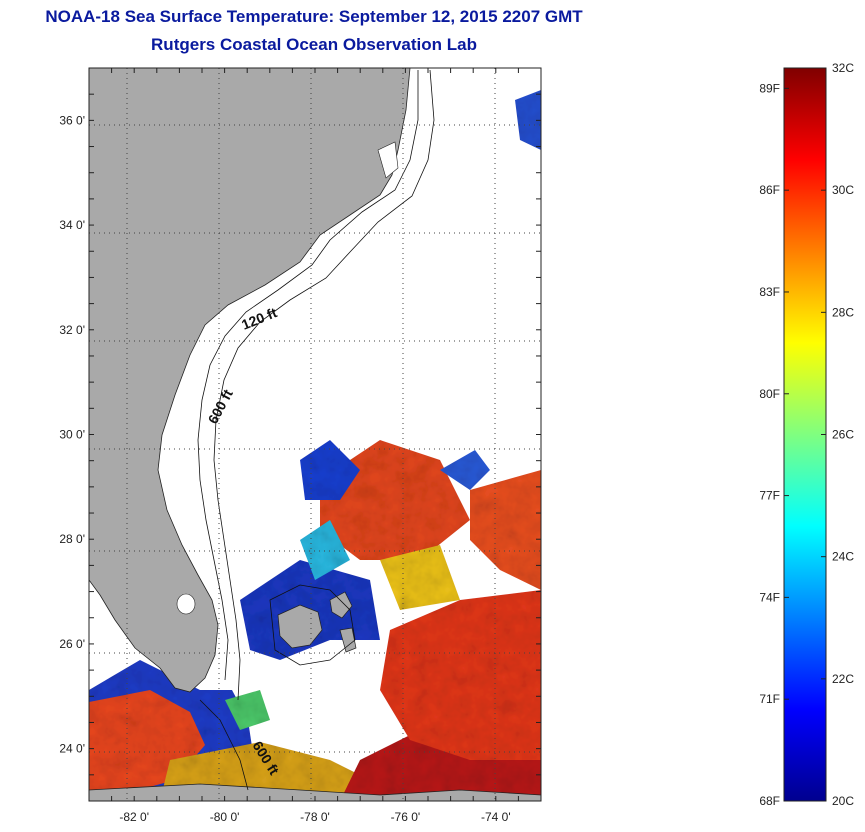 Image resolution: width=865 pixels, height=832 pixels. What do you see at coordinates (348, 640) in the screenshot?
I see `bahamas-exuma` at bounding box center [348, 640].